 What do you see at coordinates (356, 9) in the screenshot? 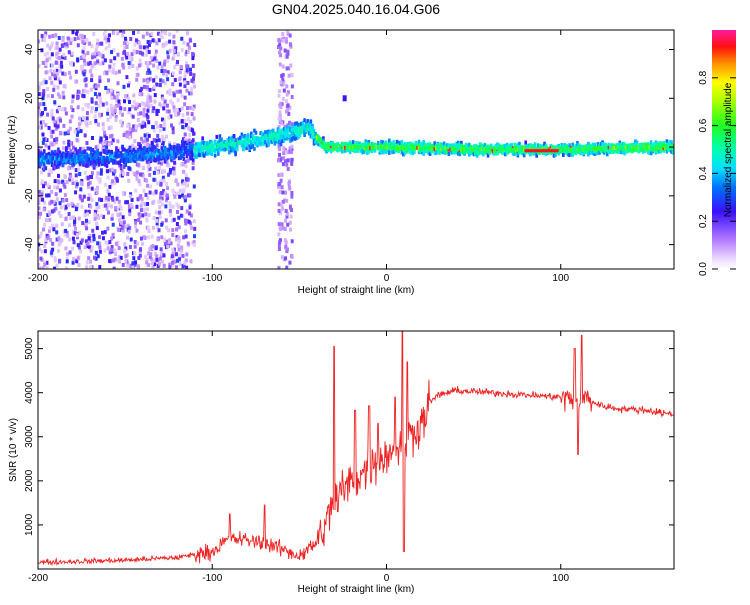
I see `figure-title: GN04.2025.040.16.04.G06` at bounding box center [356, 9].